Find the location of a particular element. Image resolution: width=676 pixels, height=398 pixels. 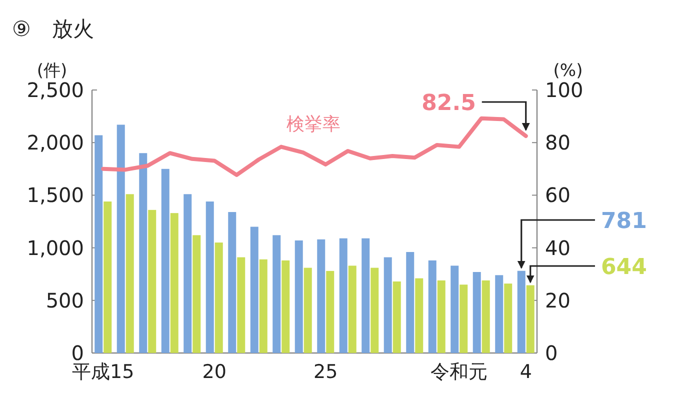

line-series is located at coordinates (314, 146).